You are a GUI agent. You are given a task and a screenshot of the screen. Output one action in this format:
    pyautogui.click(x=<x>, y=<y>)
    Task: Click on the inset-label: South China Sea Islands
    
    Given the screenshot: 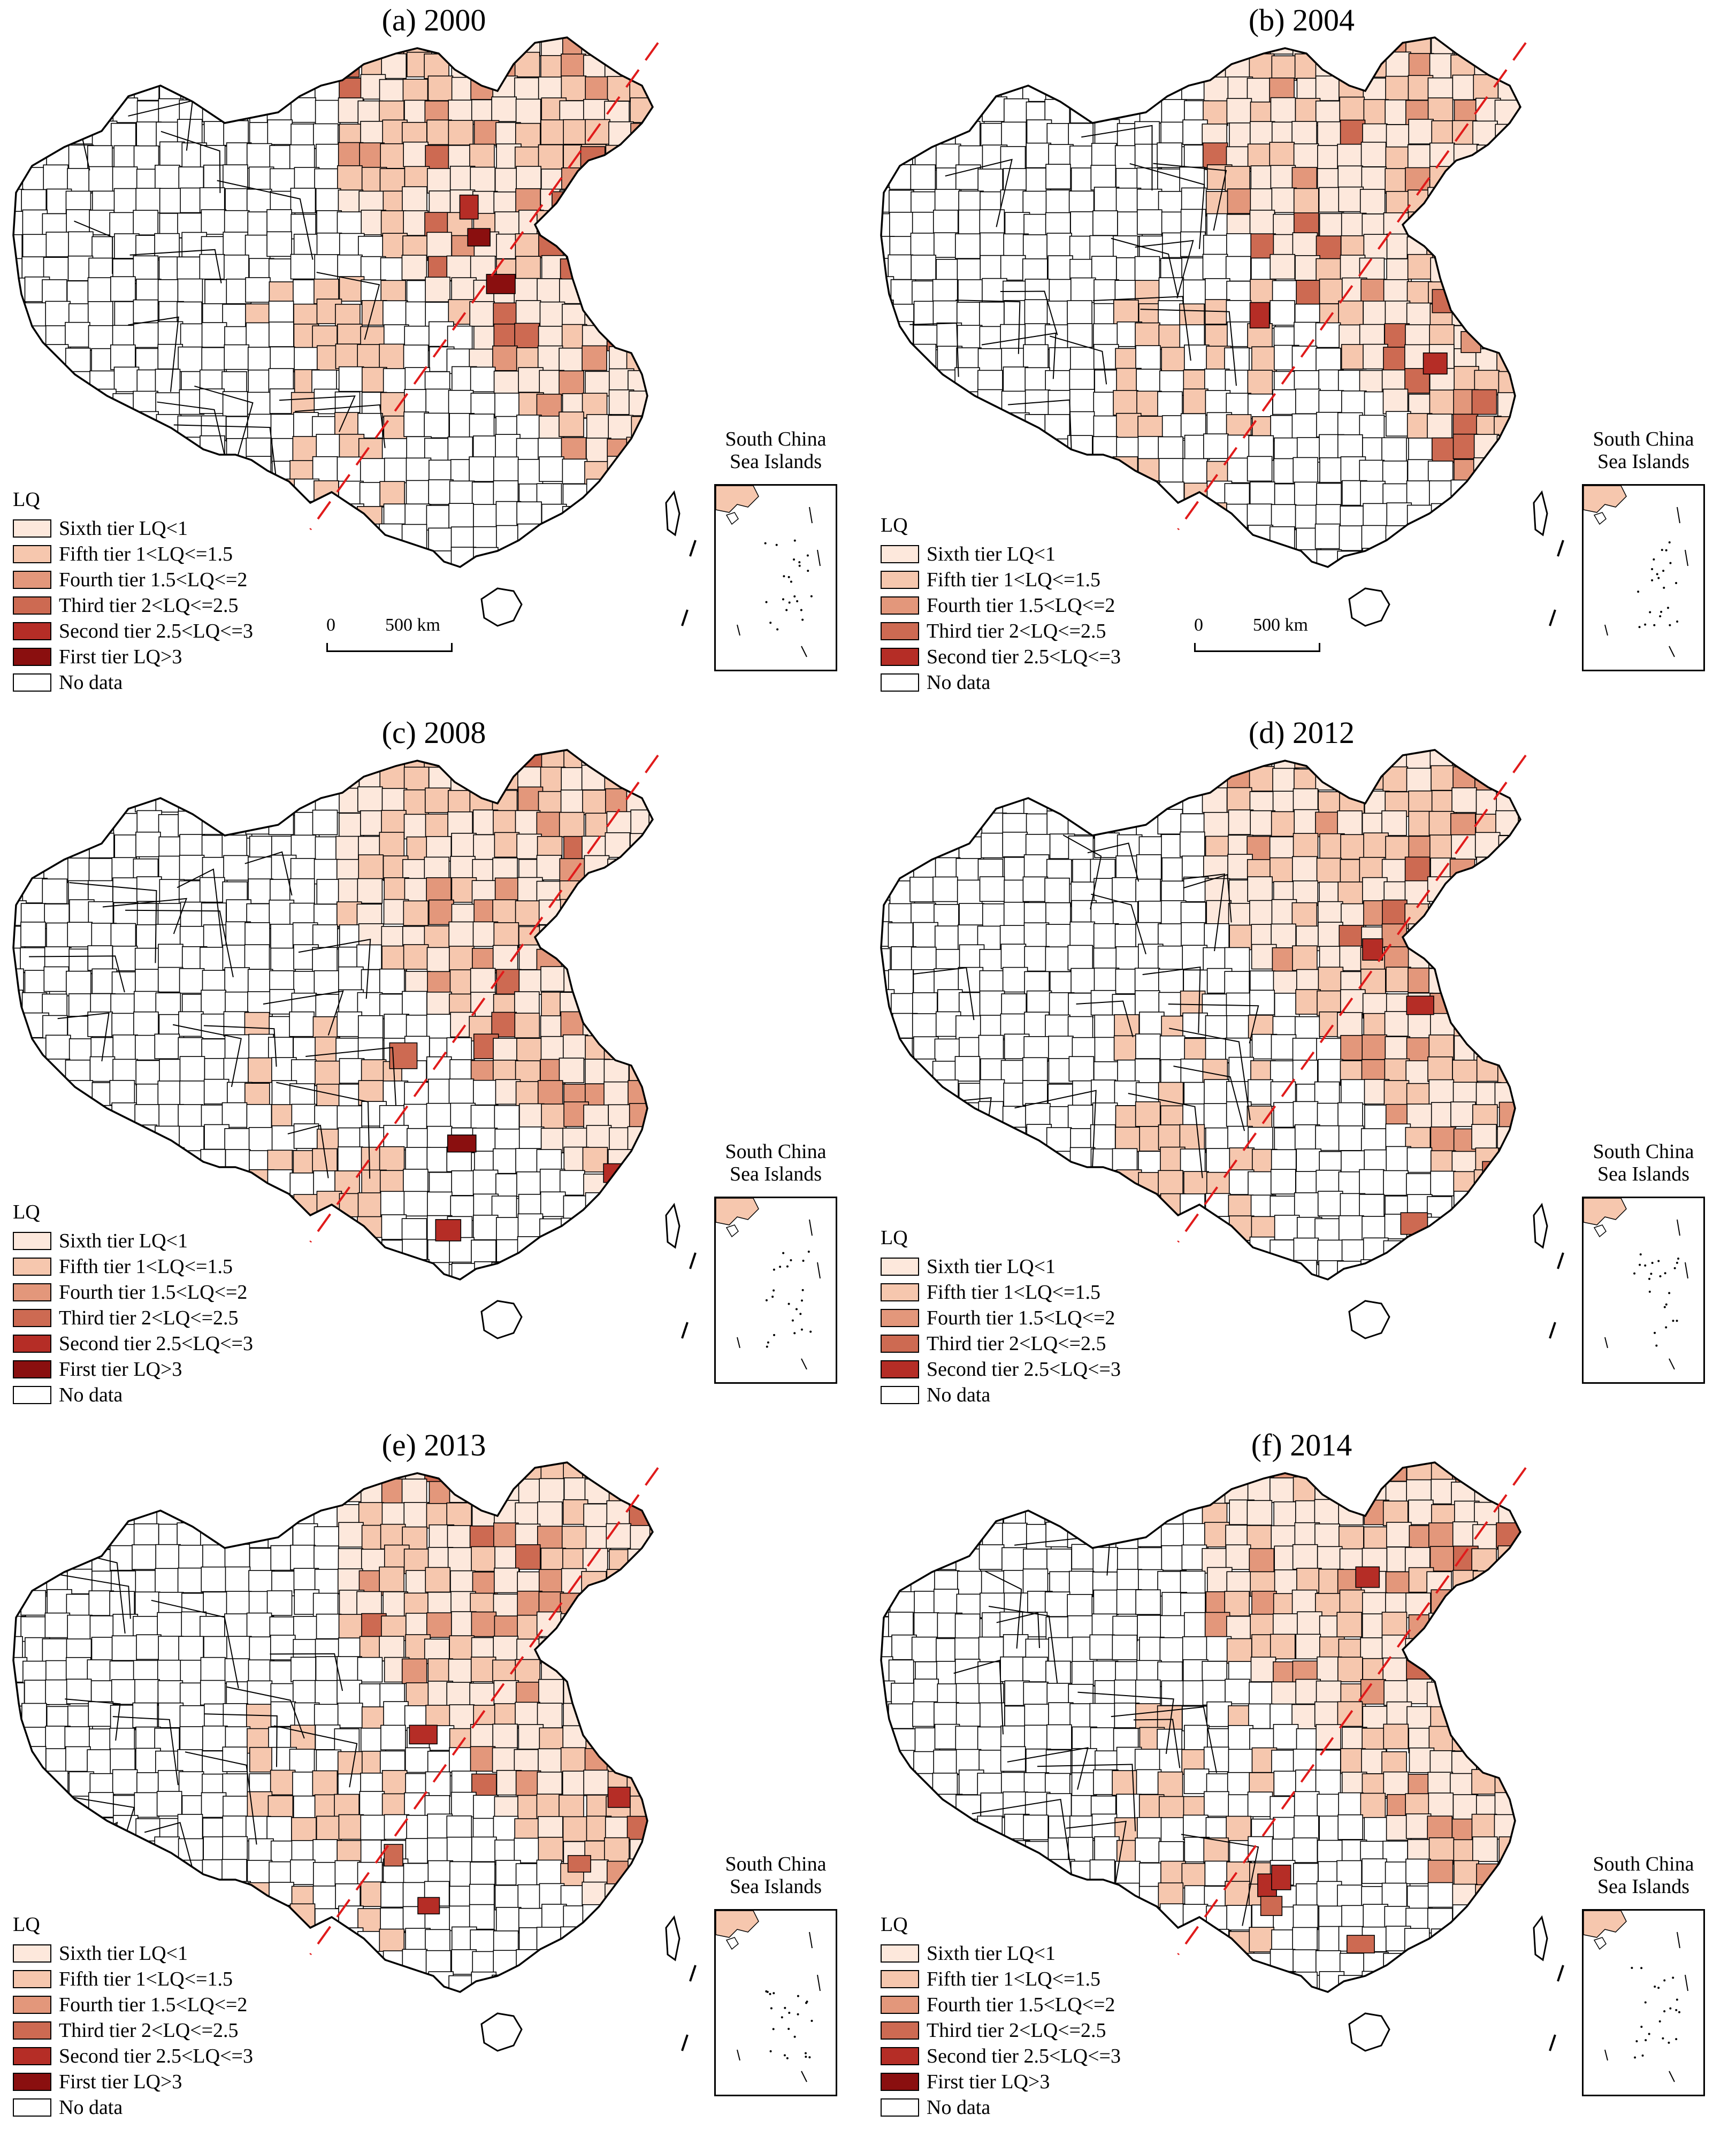 What is the action you would take?
    pyautogui.click(x=776, y=450)
    